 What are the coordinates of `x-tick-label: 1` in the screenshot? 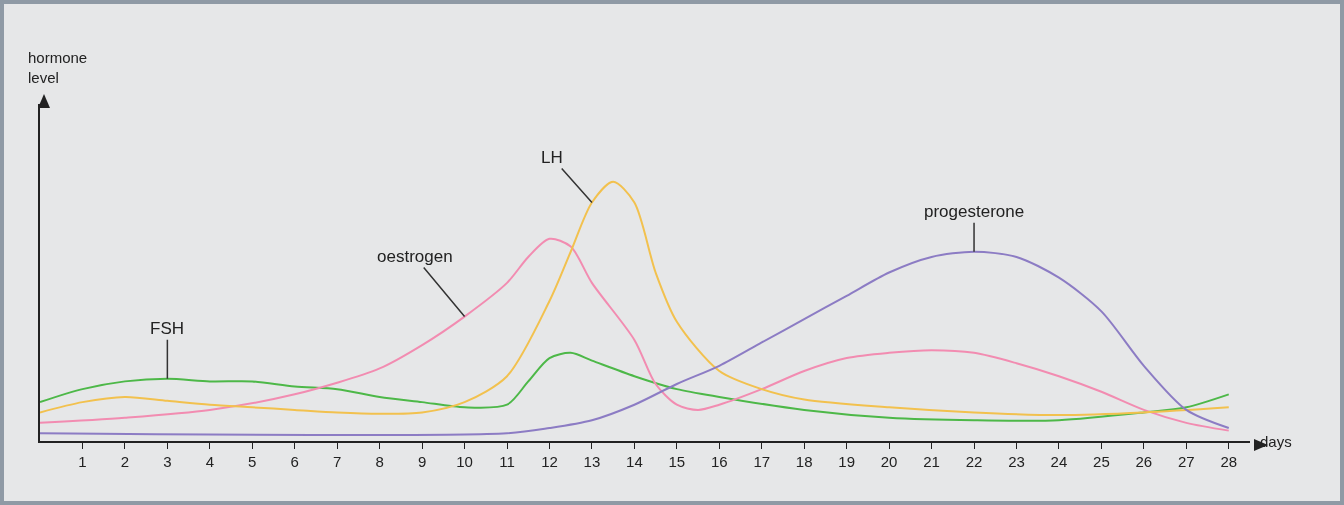 It's located at (82, 461).